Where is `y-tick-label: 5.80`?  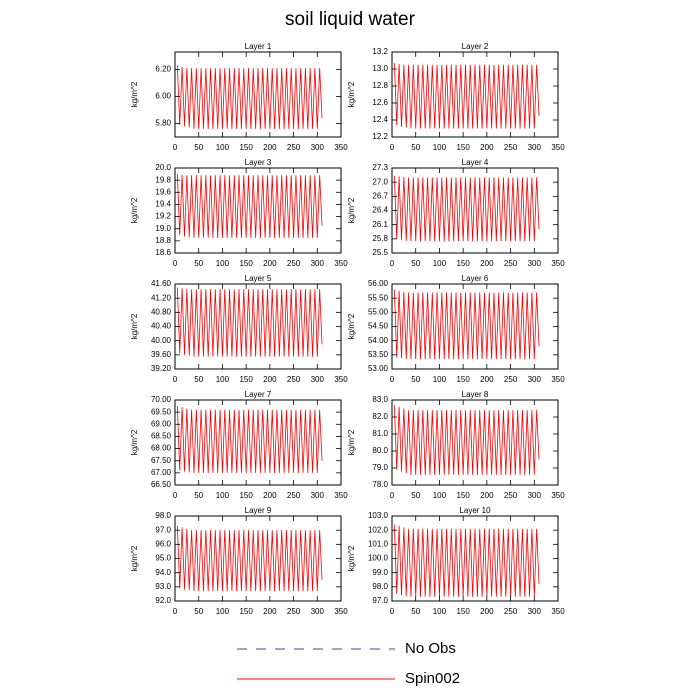 y-tick-label: 5.80 is located at coordinates (163, 123).